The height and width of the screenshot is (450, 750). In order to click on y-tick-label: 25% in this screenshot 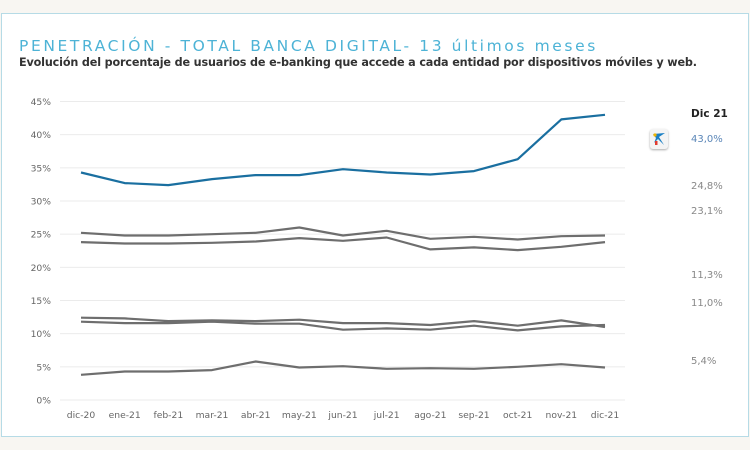, I will do `click(41, 235)`.